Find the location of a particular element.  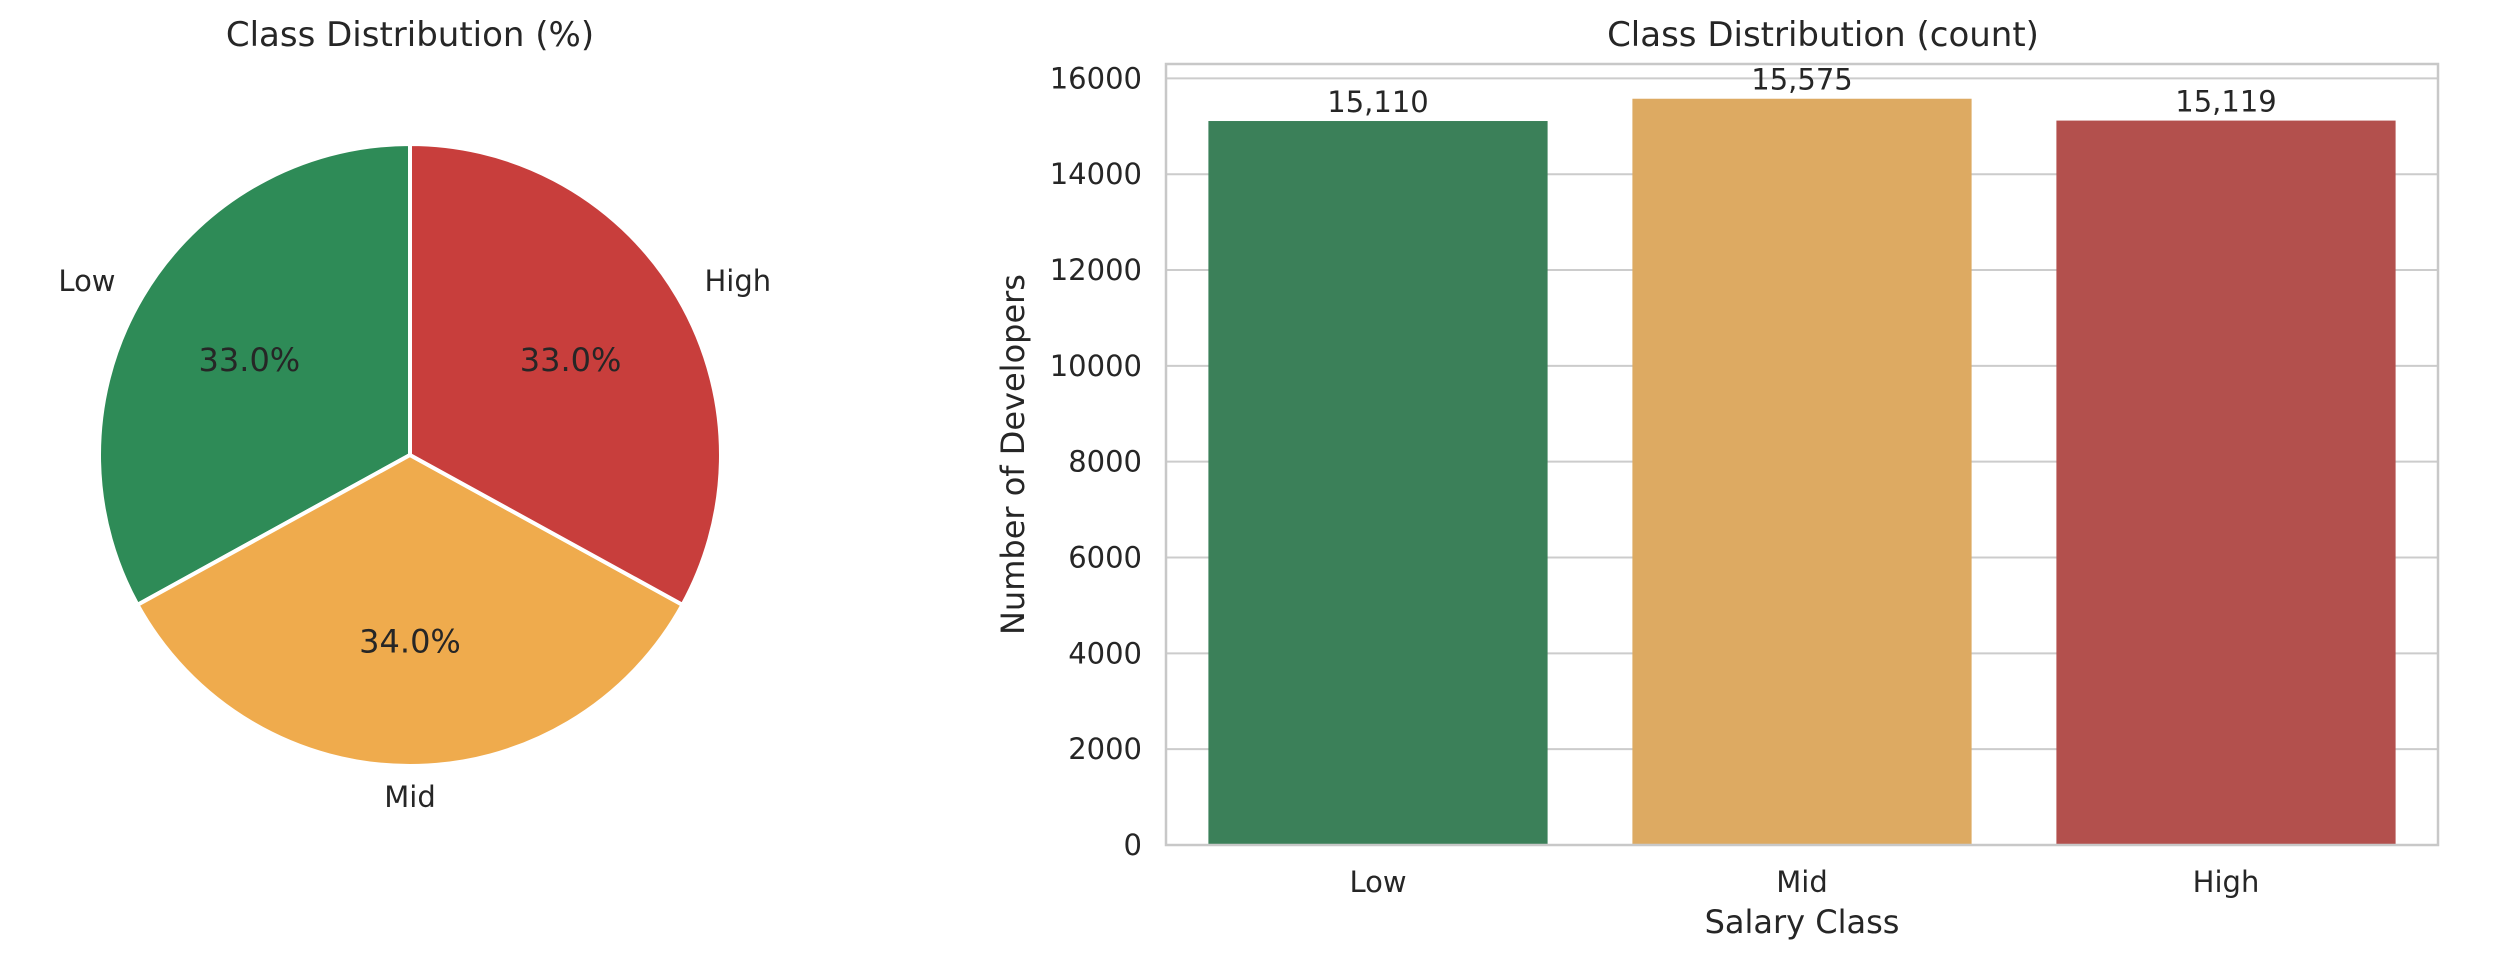

pie-title: Class Distribution (%) is located at coordinates (410, 35).